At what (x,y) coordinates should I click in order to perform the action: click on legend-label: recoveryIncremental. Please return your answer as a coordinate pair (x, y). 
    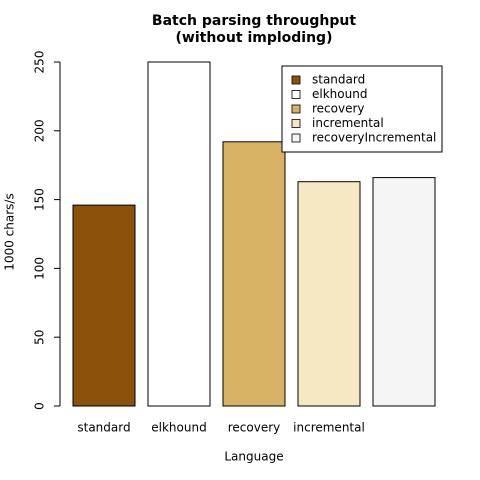
    Looking at the image, I should click on (374, 138).